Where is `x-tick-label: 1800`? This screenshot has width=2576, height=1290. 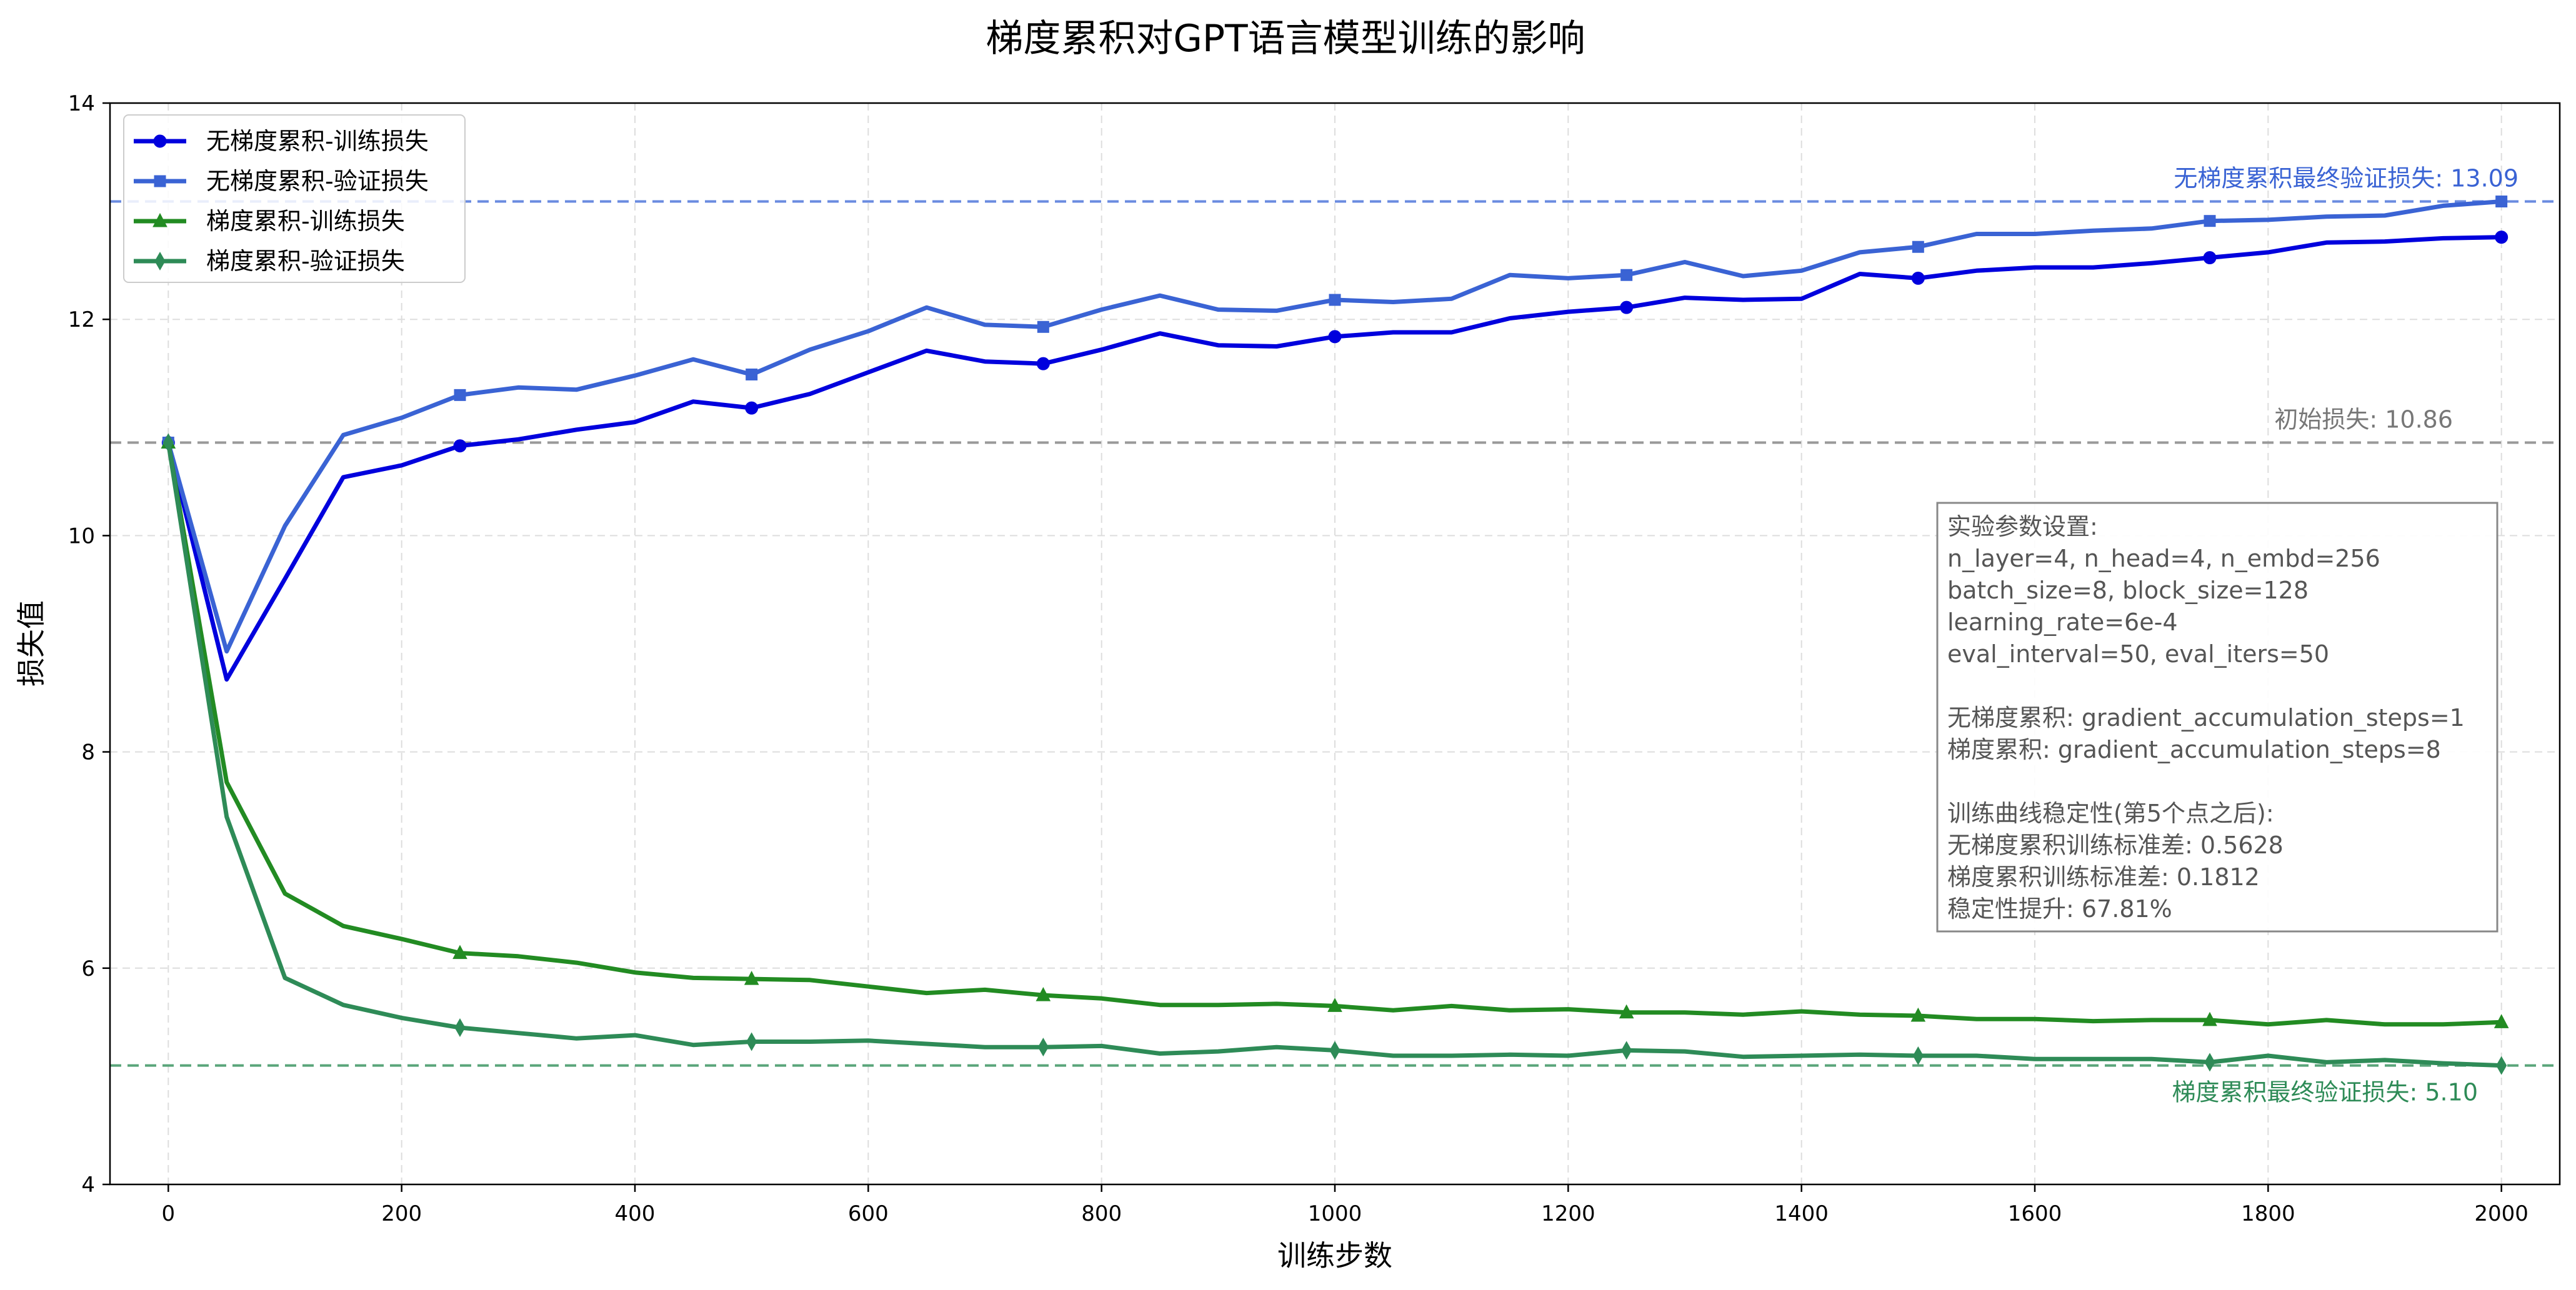 x-tick-label: 1800 is located at coordinates (2268, 1213).